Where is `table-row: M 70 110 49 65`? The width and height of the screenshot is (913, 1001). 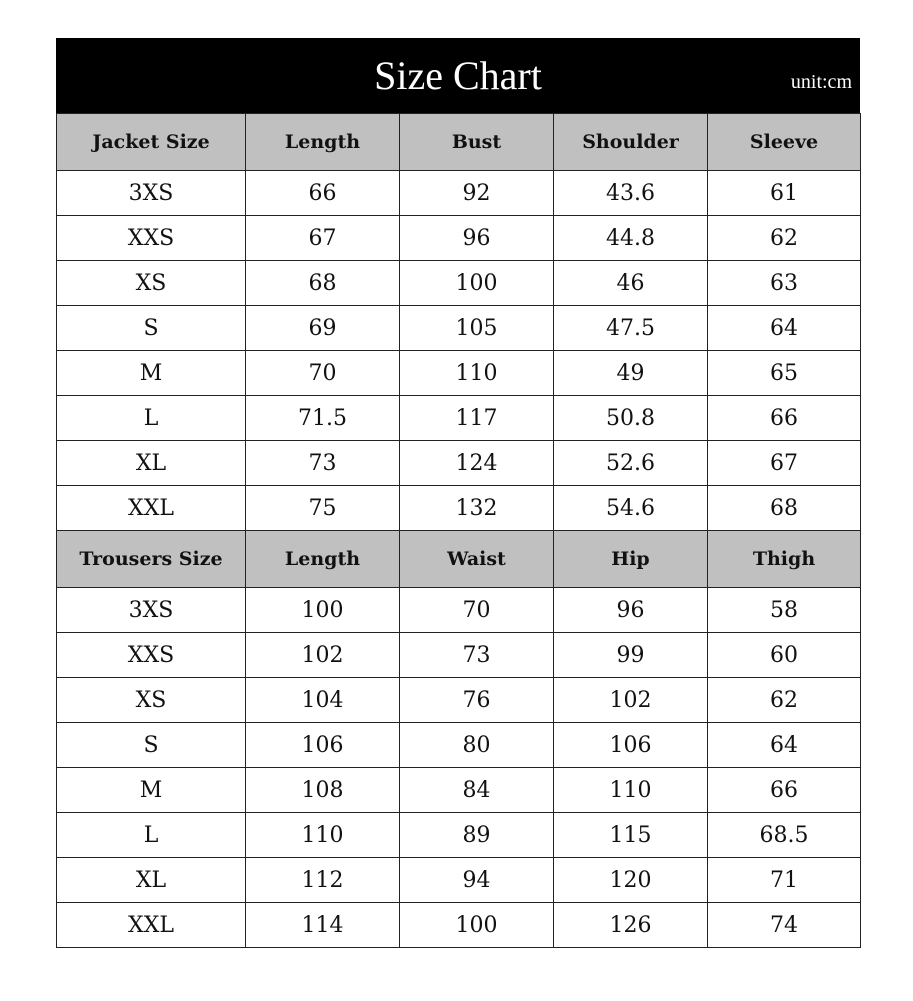 table-row: M 70 110 49 65 is located at coordinates (458, 373).